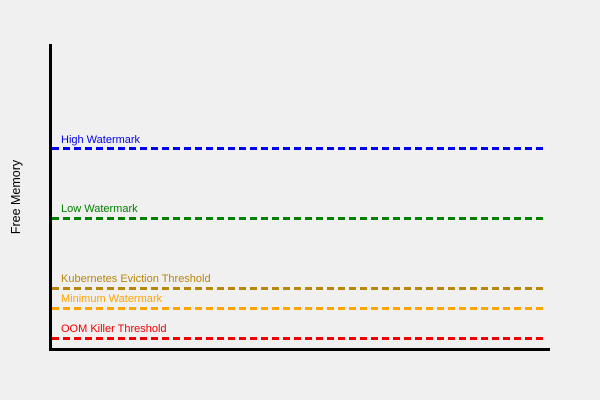 The height and width of the screenshot is (400, 600). Describe the element at coordinates (114, 329) in the screenshot. I see `threshold-label-oom-killer-threshold: OOM Killer Threshold` at that location.